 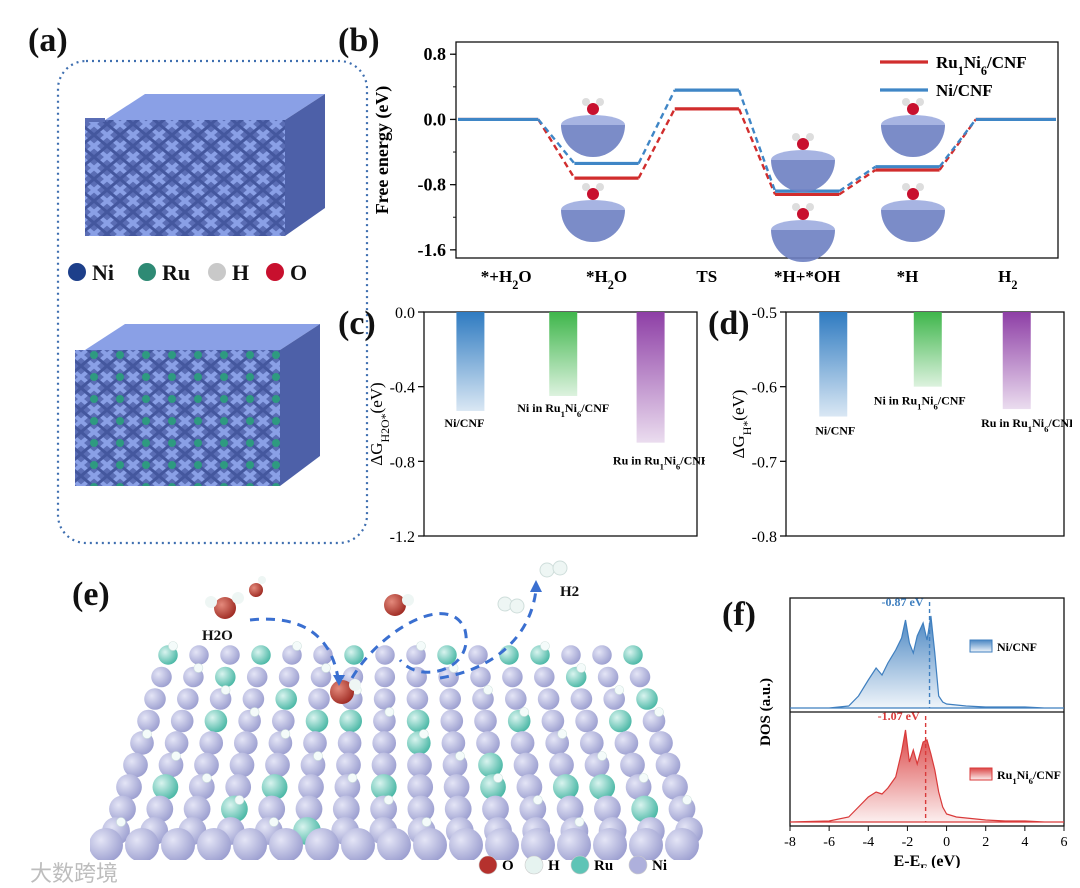 I want to click on legend-swatch, so click(x=981, y=646).